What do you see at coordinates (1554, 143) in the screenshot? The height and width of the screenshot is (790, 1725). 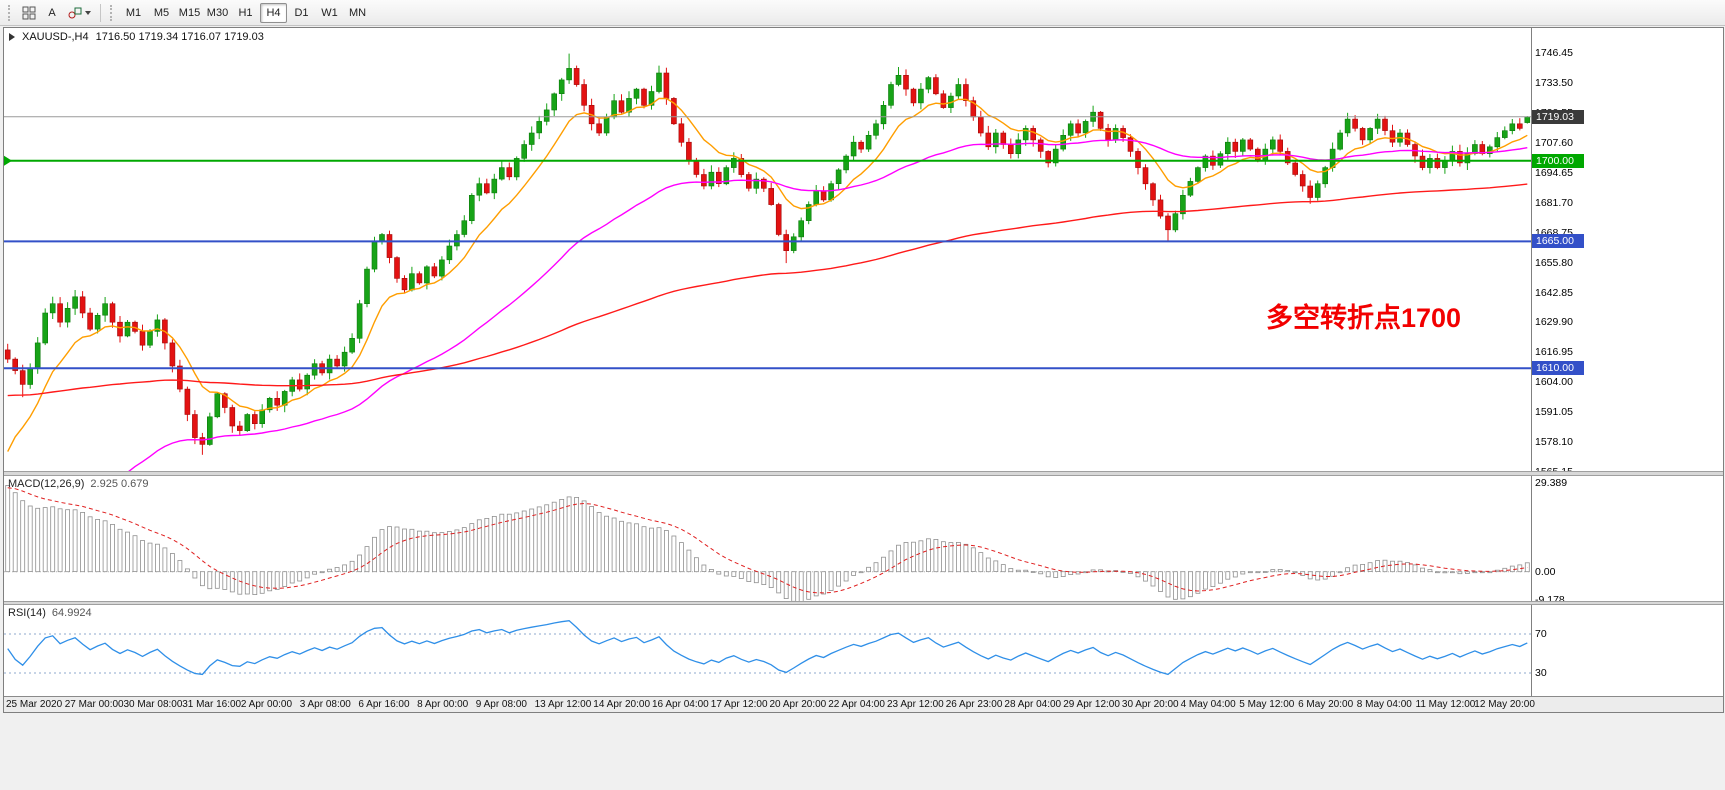 I see `price-axis-label: 1707.60` at bounding box center [1554, 143].